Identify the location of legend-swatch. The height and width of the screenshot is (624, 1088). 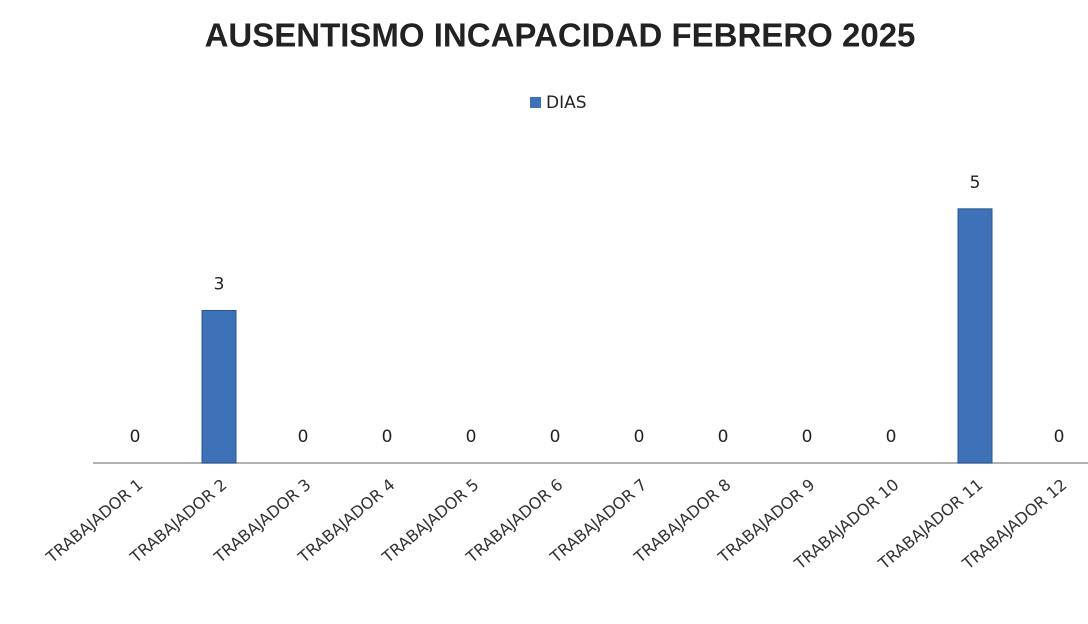
(535, 102).